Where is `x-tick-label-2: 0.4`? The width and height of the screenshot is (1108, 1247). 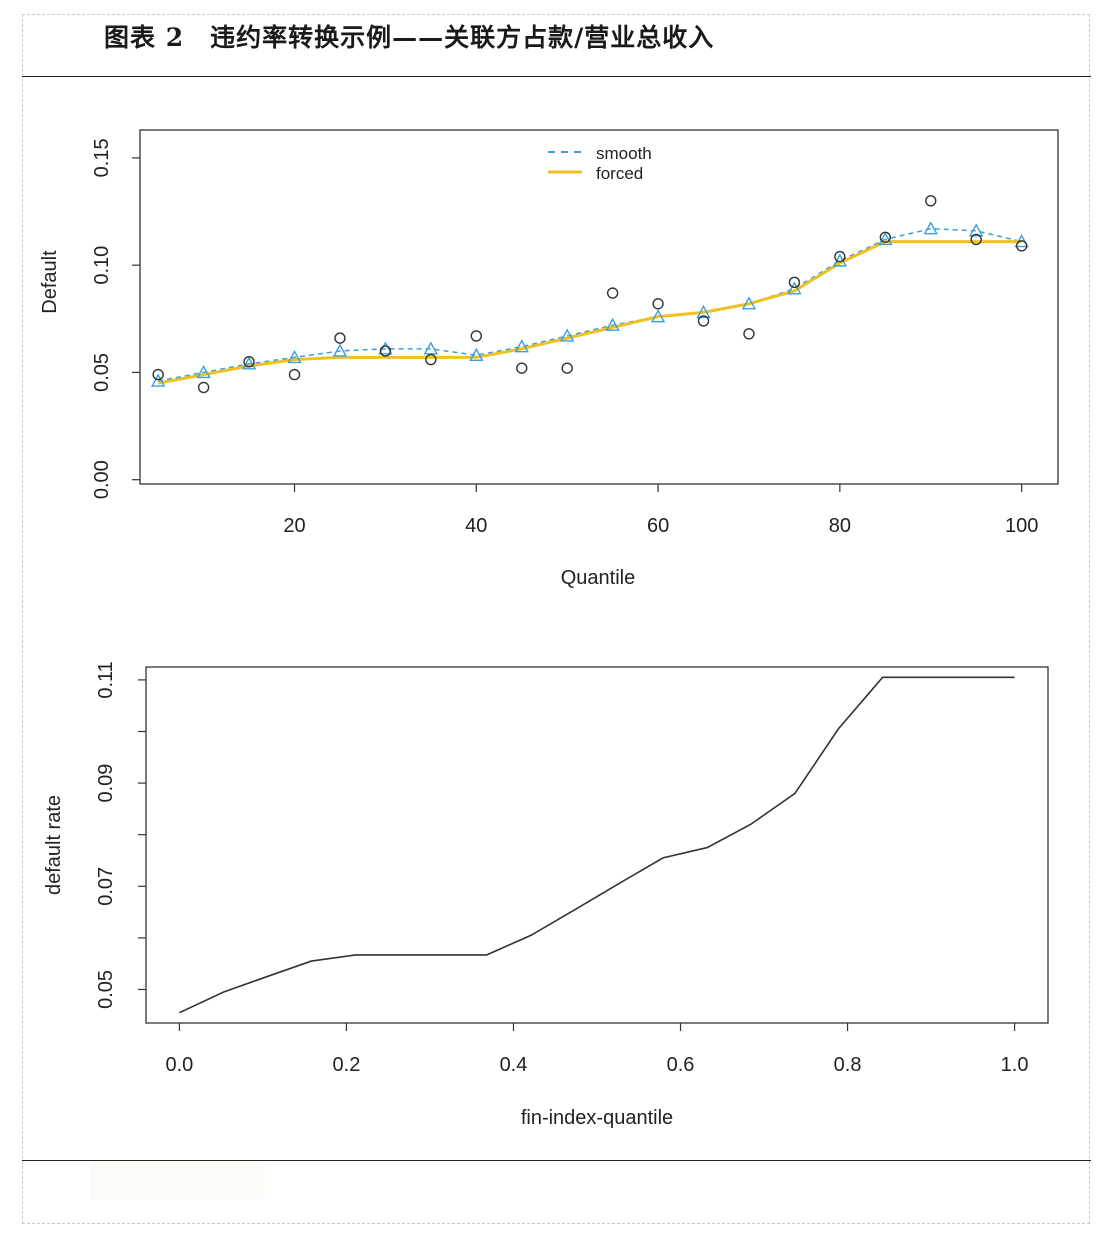
x-tick-label-2: 0.4 is located at coordinates (514, 1065).